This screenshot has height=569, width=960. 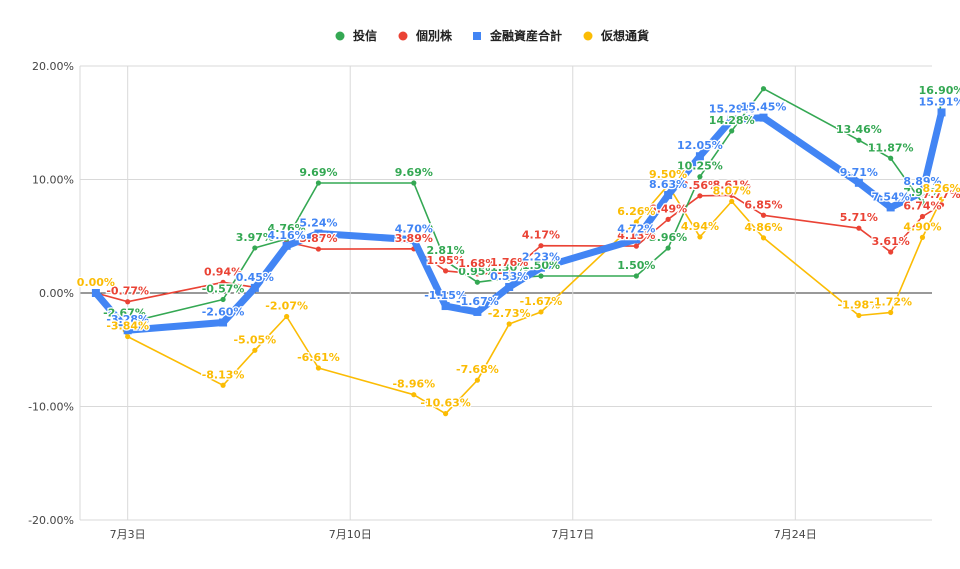 I want to click on x-tick-label: 7月17日, so click(x=572, y=534).